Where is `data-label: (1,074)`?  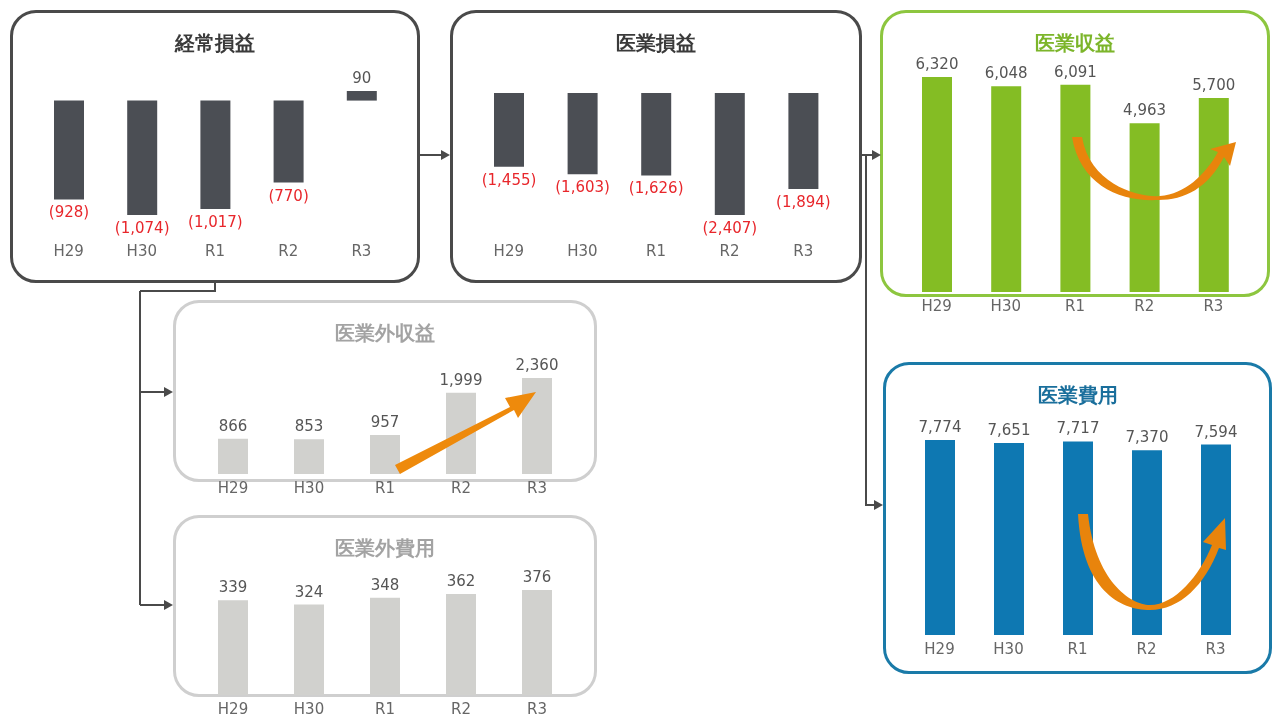
data-label: (1,074) is located at coordinates (142, 228).